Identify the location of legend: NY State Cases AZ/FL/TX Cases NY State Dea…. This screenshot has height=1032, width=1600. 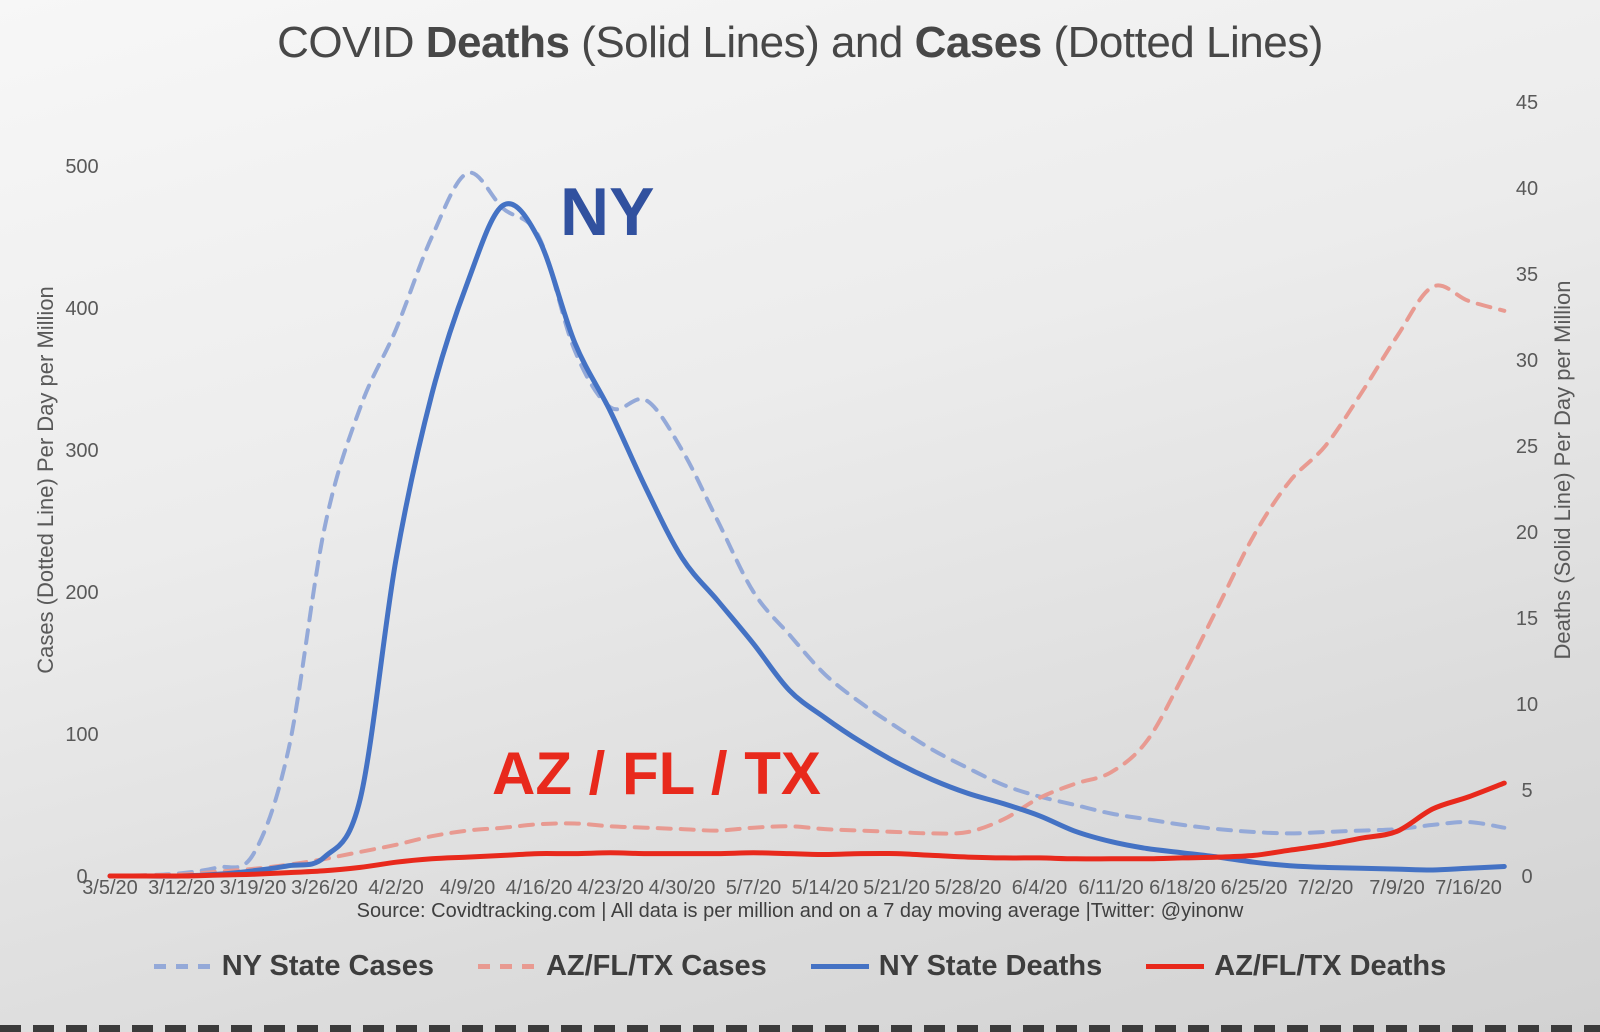
(800, 966).